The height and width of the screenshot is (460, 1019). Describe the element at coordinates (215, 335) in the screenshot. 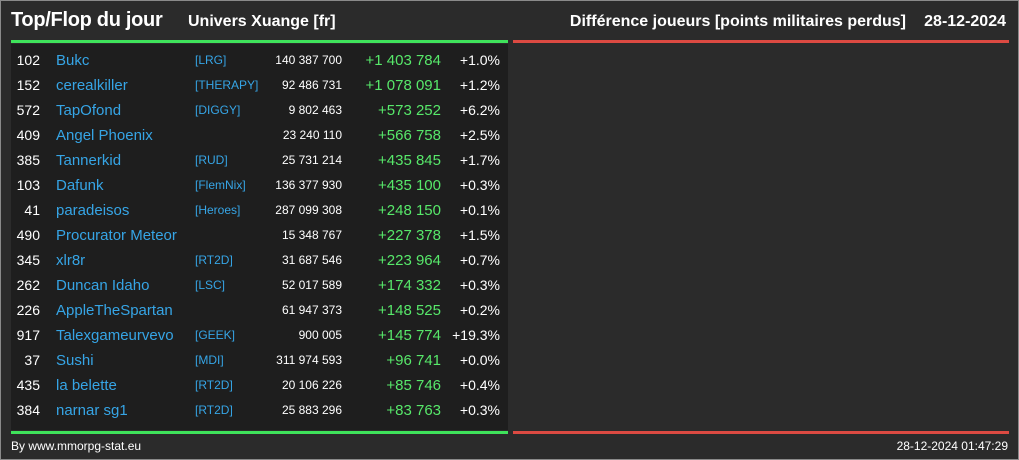

I see `alliance-tag-link: [GEEK]` at that location.